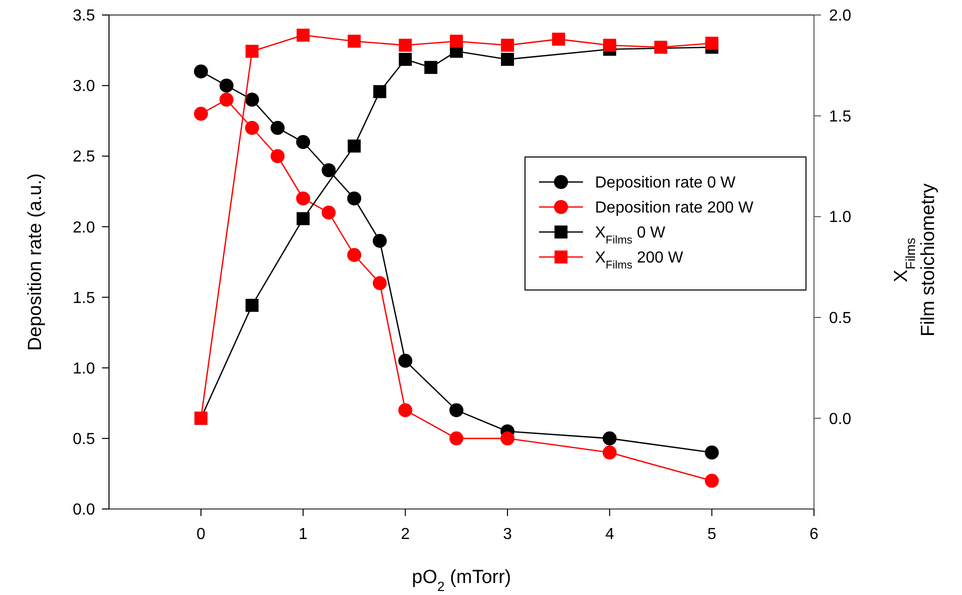 Image resolution: width=962 pixels, height=595 pixels. What do you see at coordinates (84, 87) in the screenshot?
I see `y-tick-label: 3.0` at bounding box center [84, 87].